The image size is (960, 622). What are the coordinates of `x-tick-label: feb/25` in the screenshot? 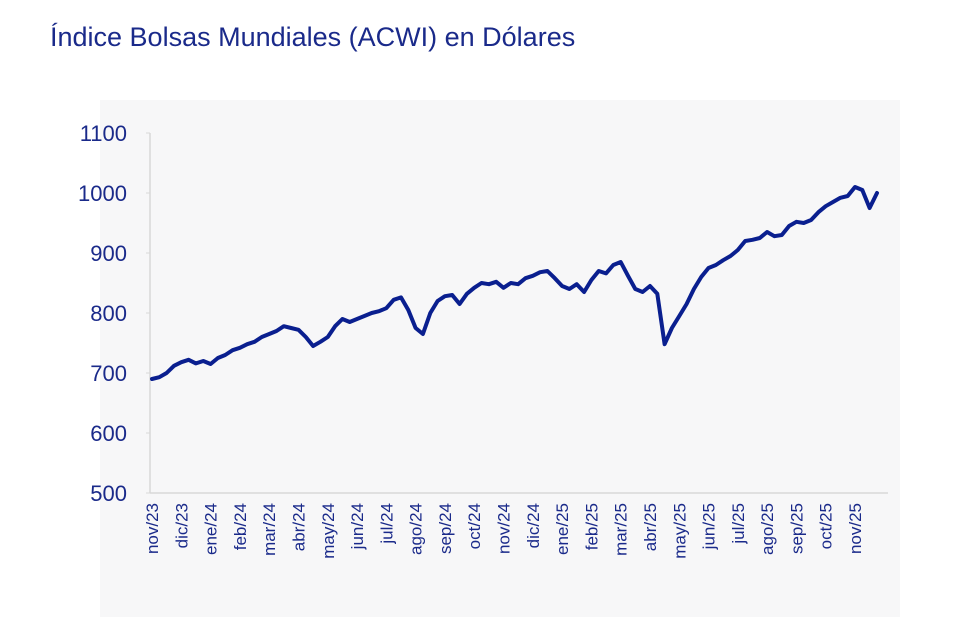 It's located at (591, 526).